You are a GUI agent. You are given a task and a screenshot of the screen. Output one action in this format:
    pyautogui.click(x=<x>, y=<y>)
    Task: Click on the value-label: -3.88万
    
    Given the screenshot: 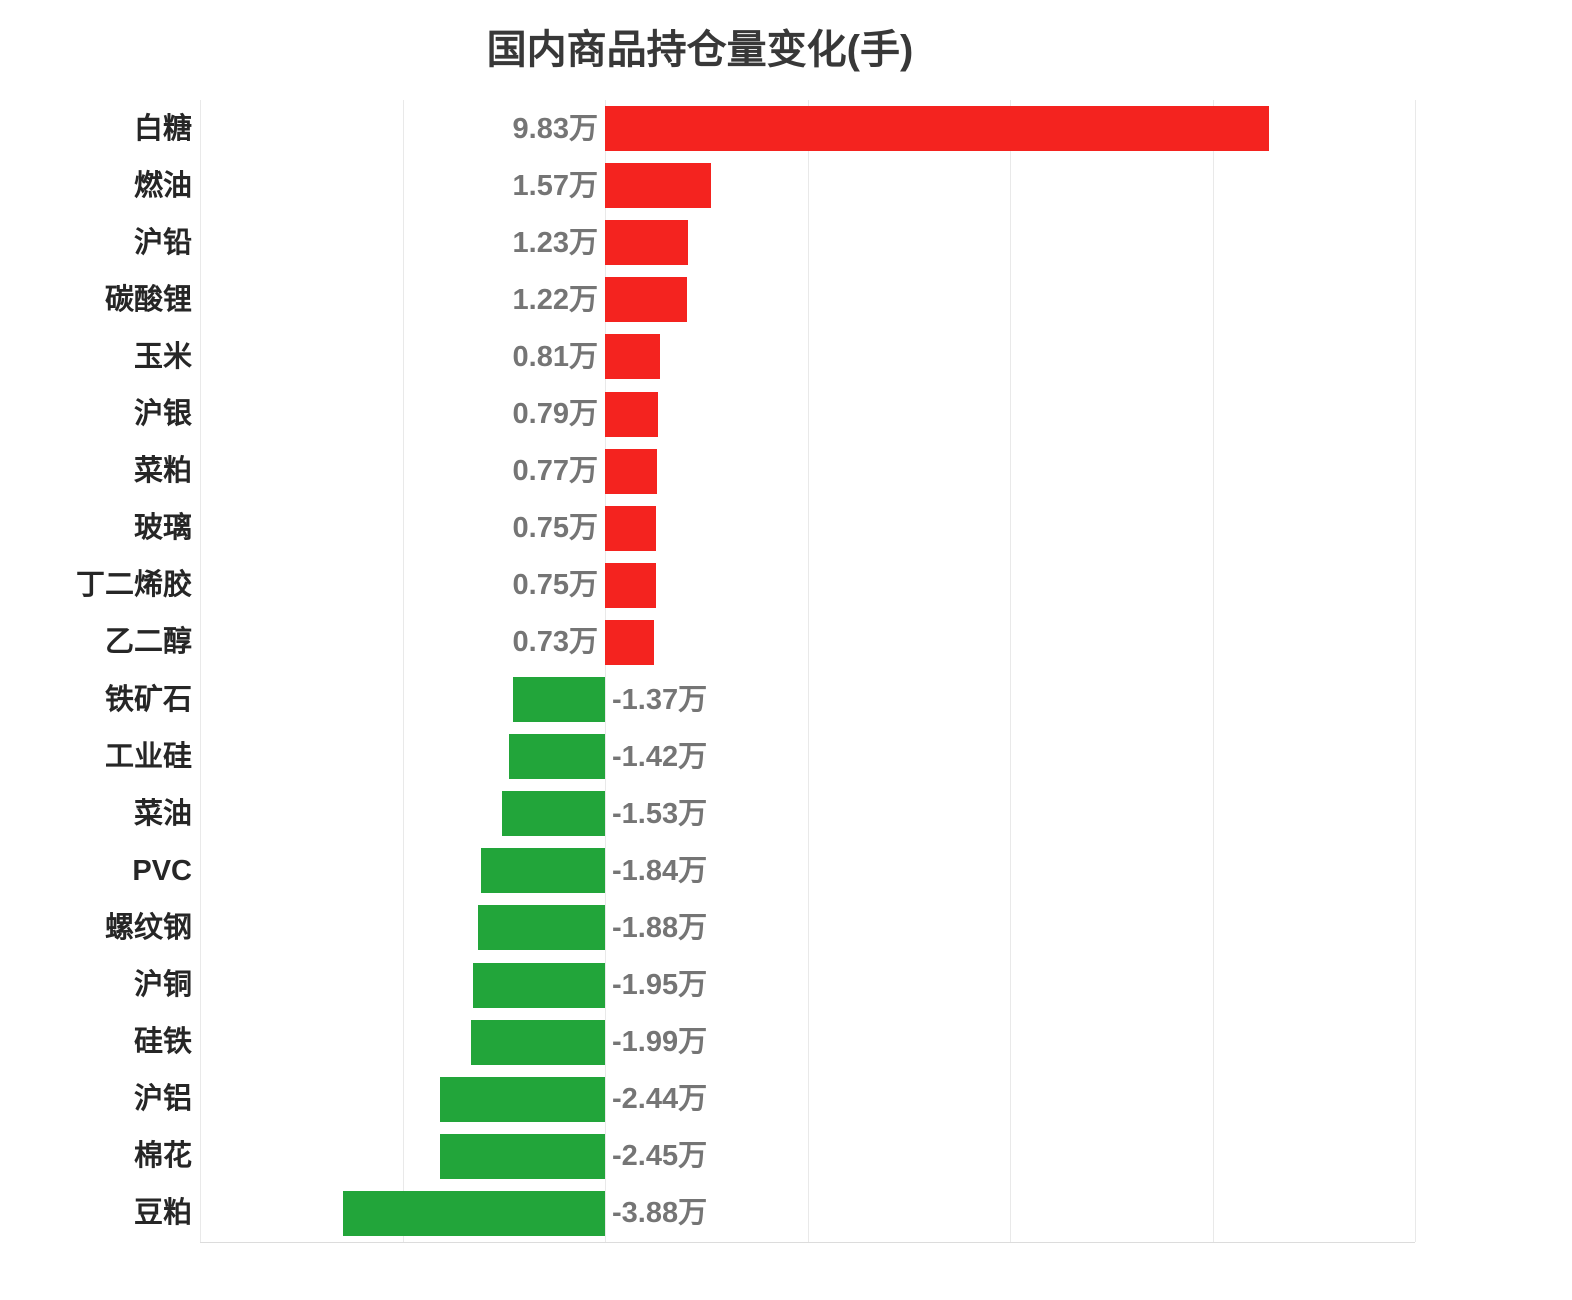 What is the action you would take?
    pyautogui.click(x=660, y=1213)
    